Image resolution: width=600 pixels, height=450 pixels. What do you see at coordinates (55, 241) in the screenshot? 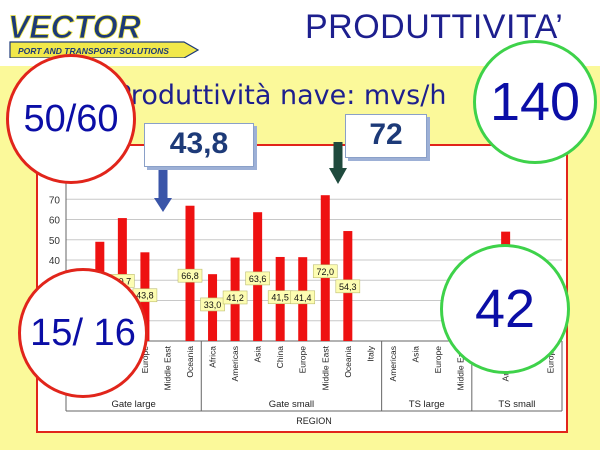
I see `y-tick-label: 50` at bounding box center [55, 241].